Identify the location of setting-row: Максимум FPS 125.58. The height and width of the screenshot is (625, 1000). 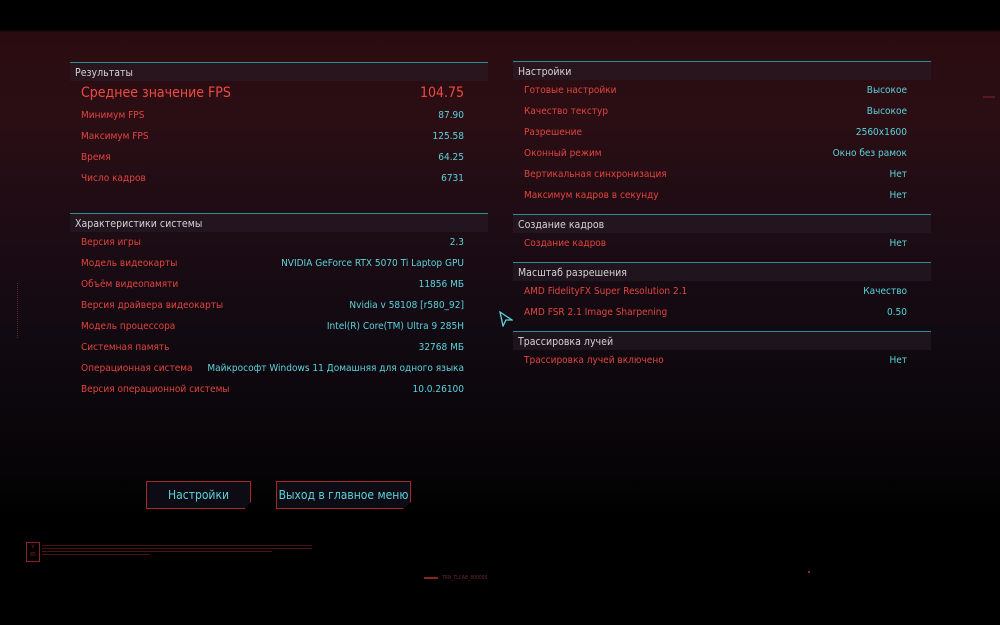
(279, 136).